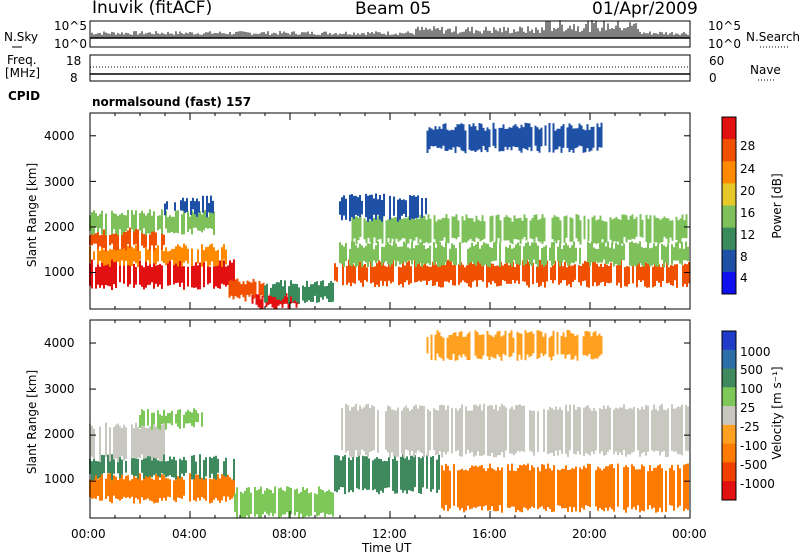  Describe the element at coordinates (645, 9) in the screenshot. I see `date-title: 01/Apr/2009` at that location.